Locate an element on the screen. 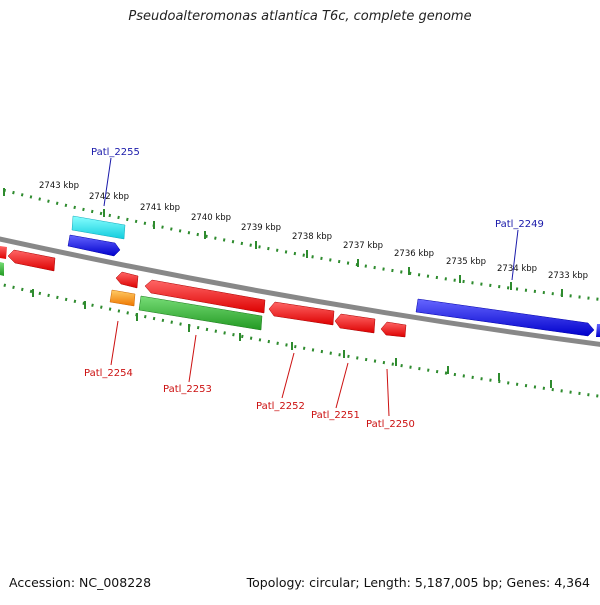 The width and height of the screenshot is (600, 605). kbp-label: 2738 kbp is located at coordinates (312, 237).